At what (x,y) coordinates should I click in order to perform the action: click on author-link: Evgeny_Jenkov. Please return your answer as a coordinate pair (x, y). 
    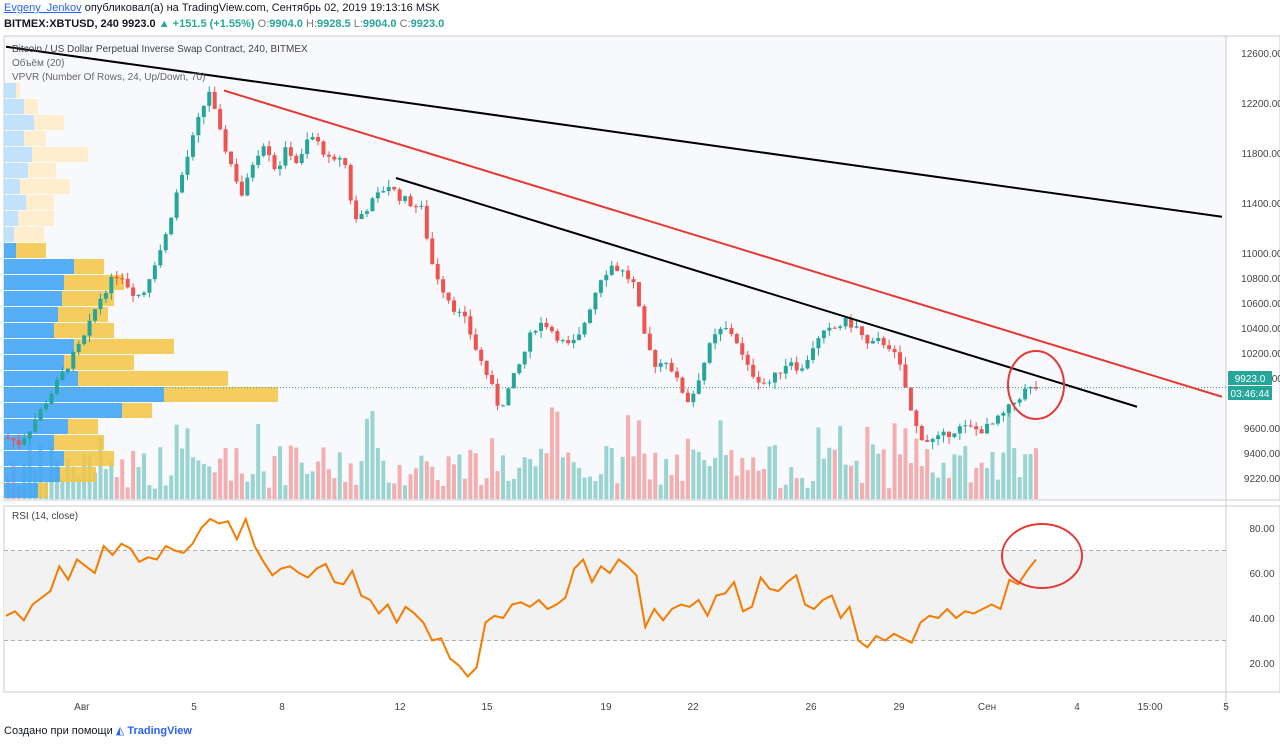
    Looking at the image, I should click on (43, 8).